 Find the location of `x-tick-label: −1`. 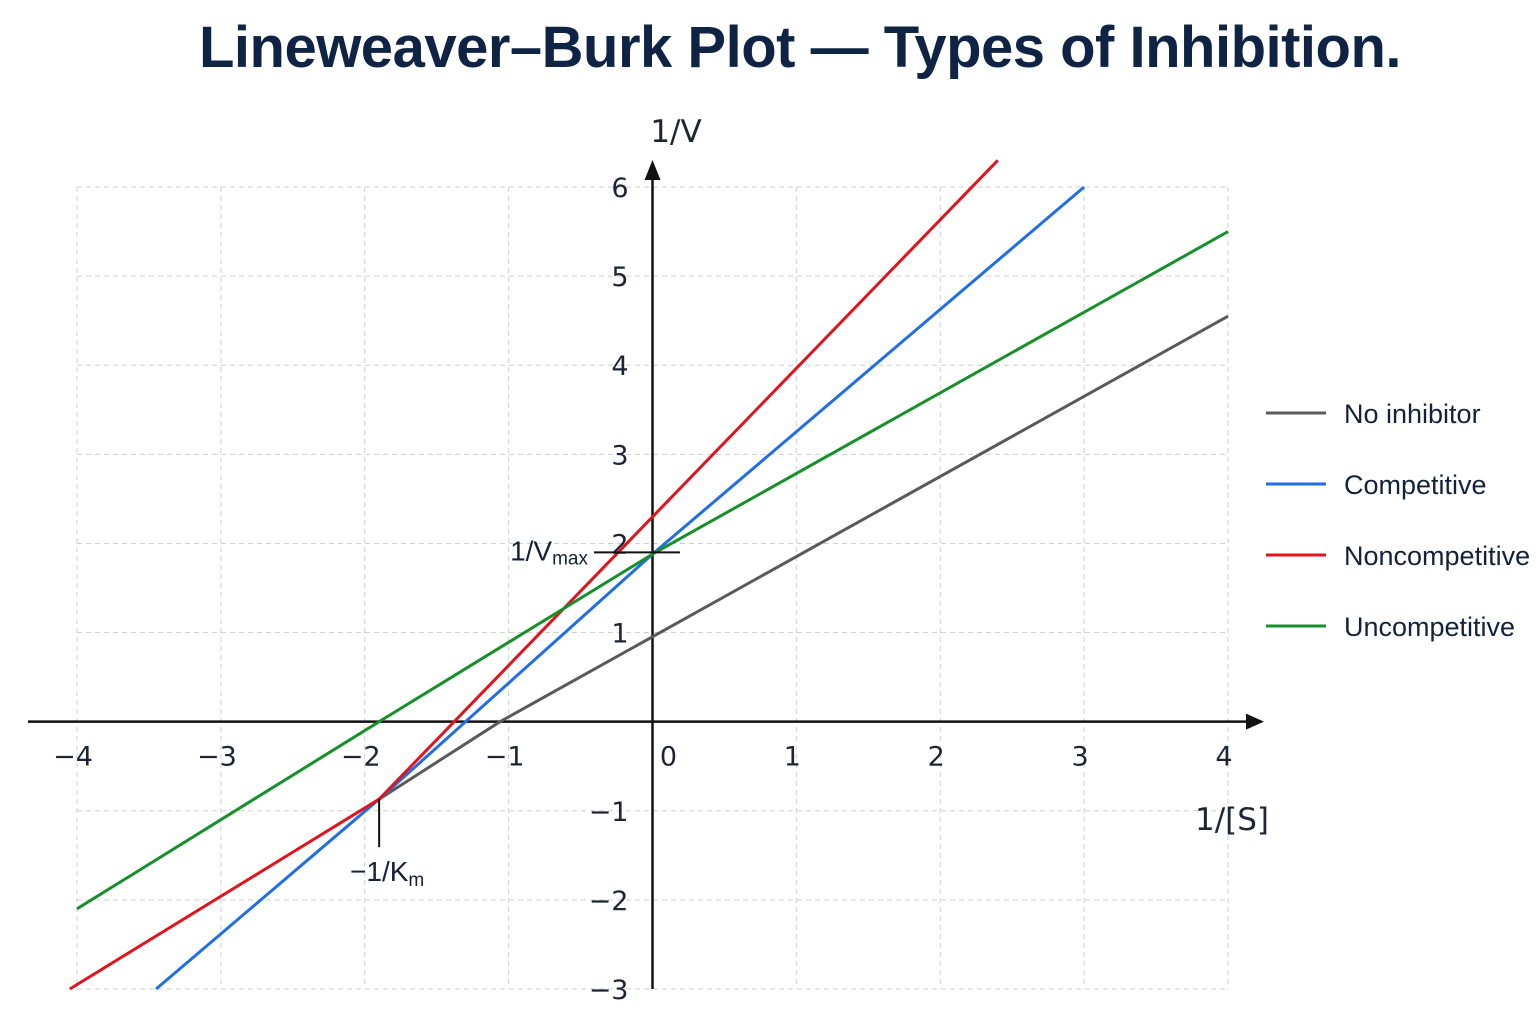

x-tick-label: −1 is located at coordinates (505, 757).